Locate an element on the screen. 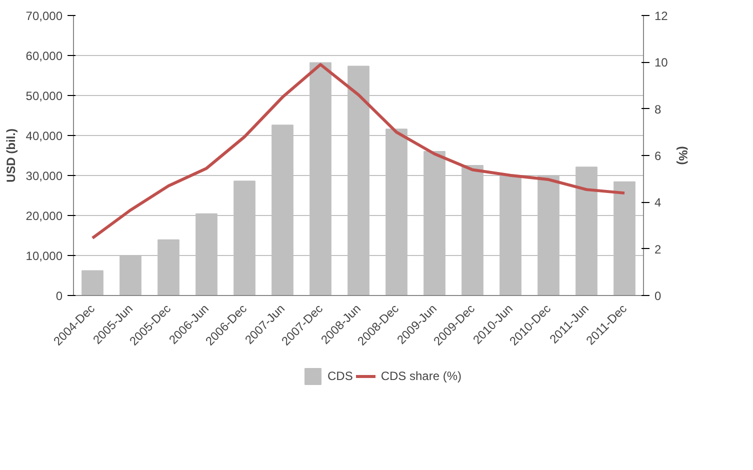 The image size is (753, 470). bar is located at coordinates (93, 283).